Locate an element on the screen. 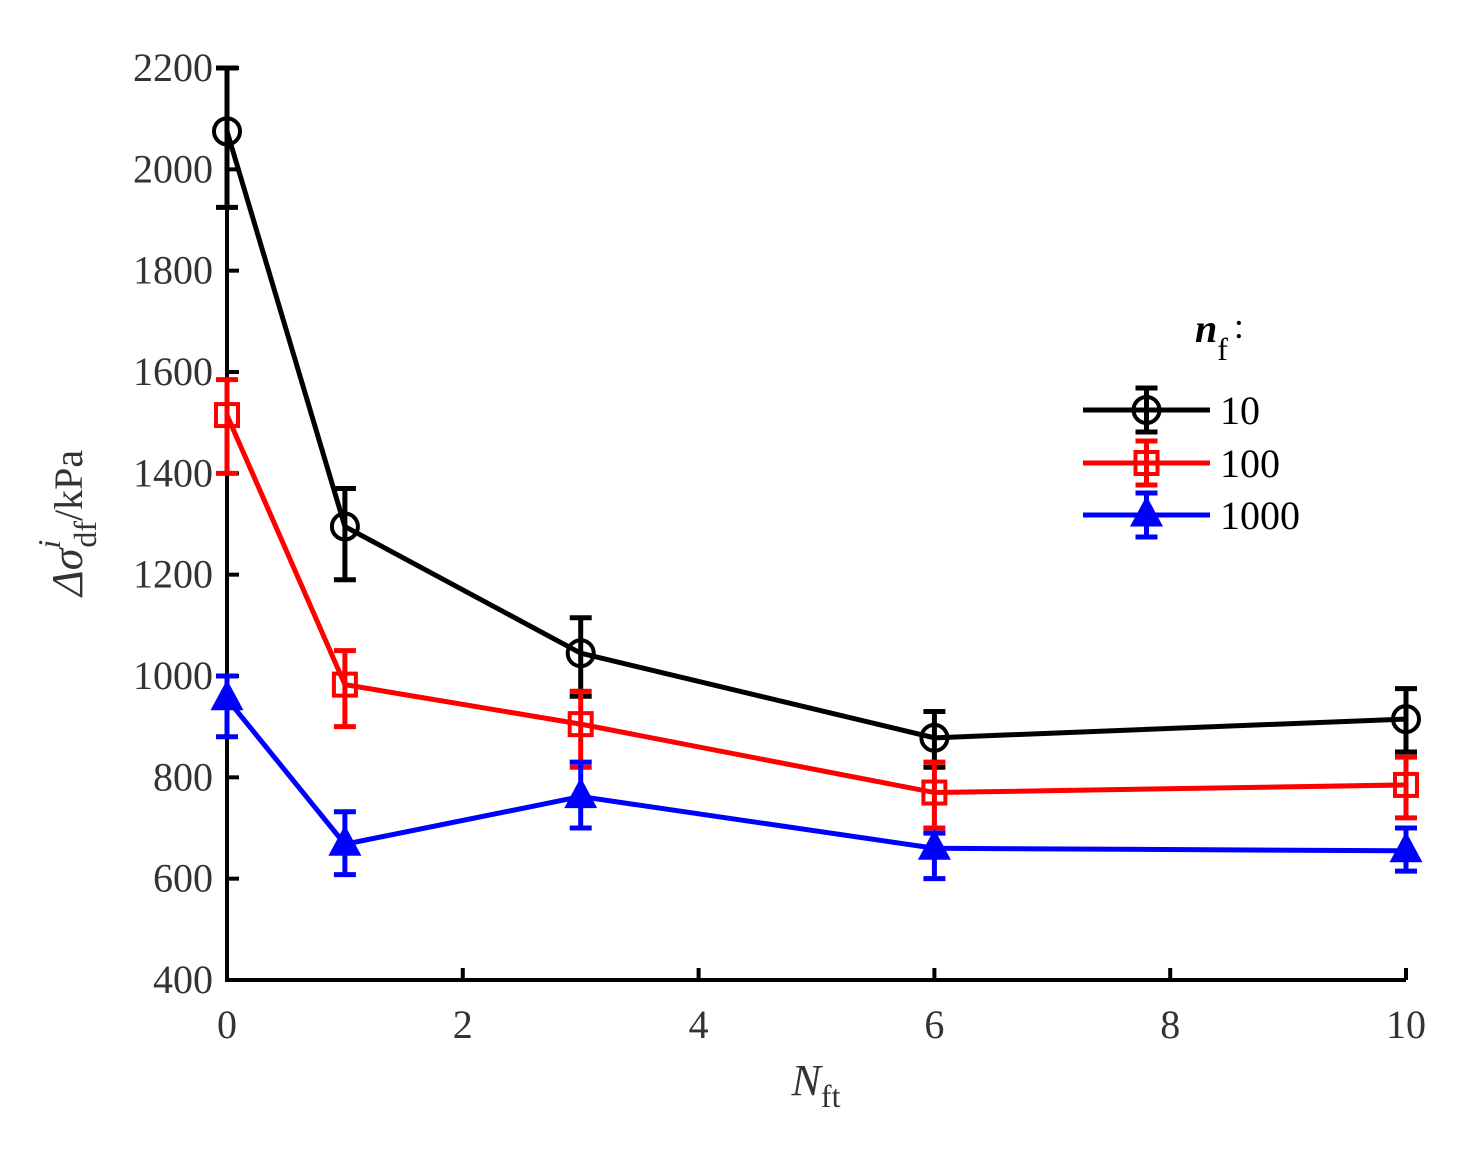 This screenshot has width=1480, height=1161. y-tick-label: 800 is located at coordinates (183, 776).